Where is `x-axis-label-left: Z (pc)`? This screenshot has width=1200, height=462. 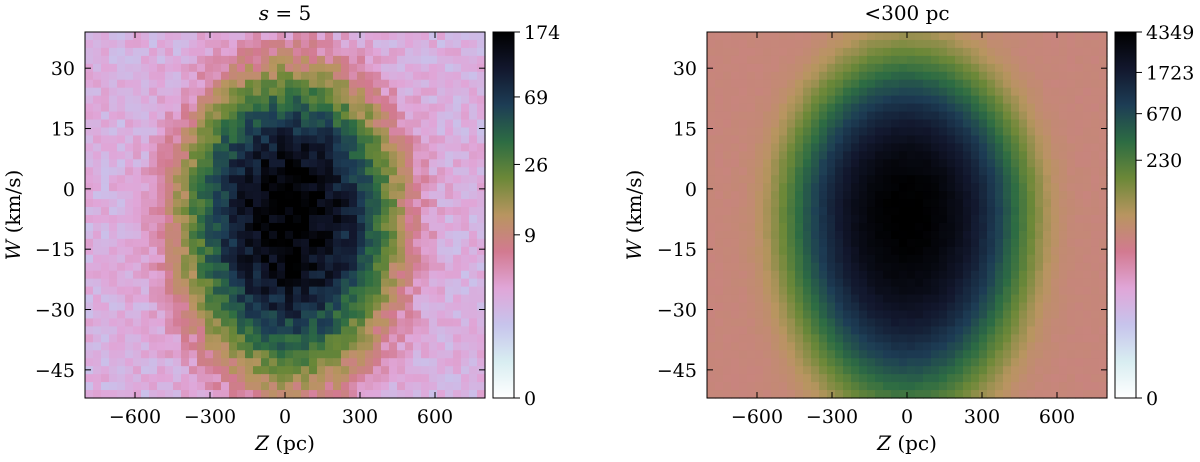
x-axis-label-left: Z (pc) is located at coordinates (284, 443).